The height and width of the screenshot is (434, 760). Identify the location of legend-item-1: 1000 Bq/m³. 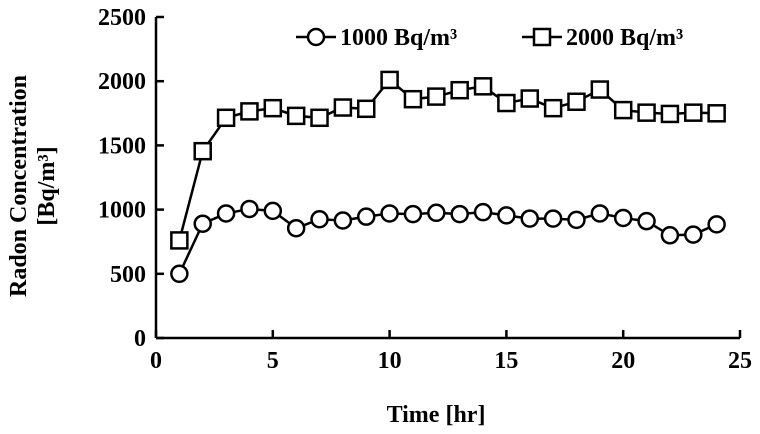
(376, 38).